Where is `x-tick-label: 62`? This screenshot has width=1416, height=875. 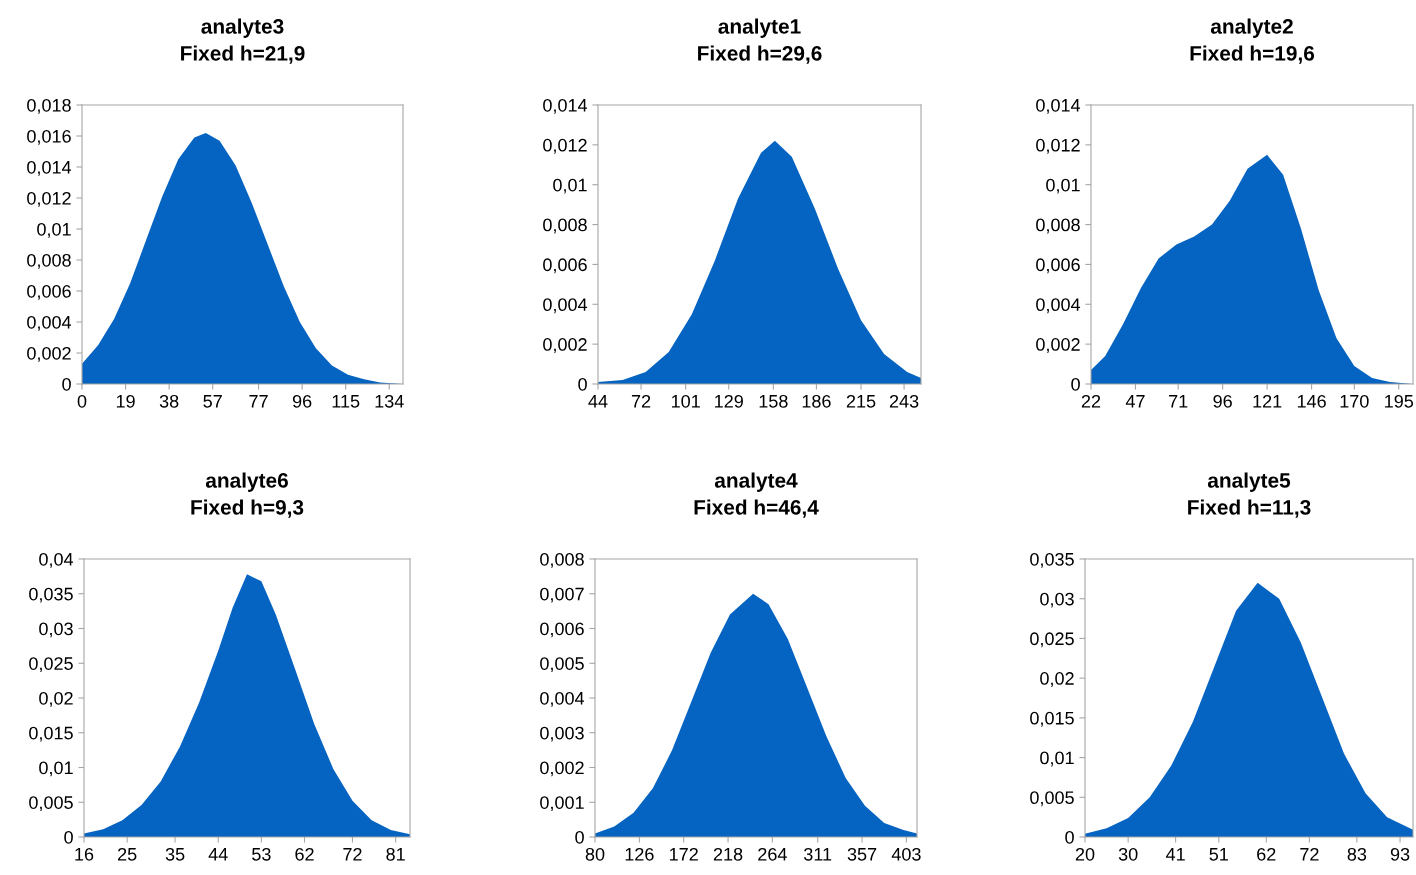 x-tick-label: 62 is located at coordinates (304, 854).